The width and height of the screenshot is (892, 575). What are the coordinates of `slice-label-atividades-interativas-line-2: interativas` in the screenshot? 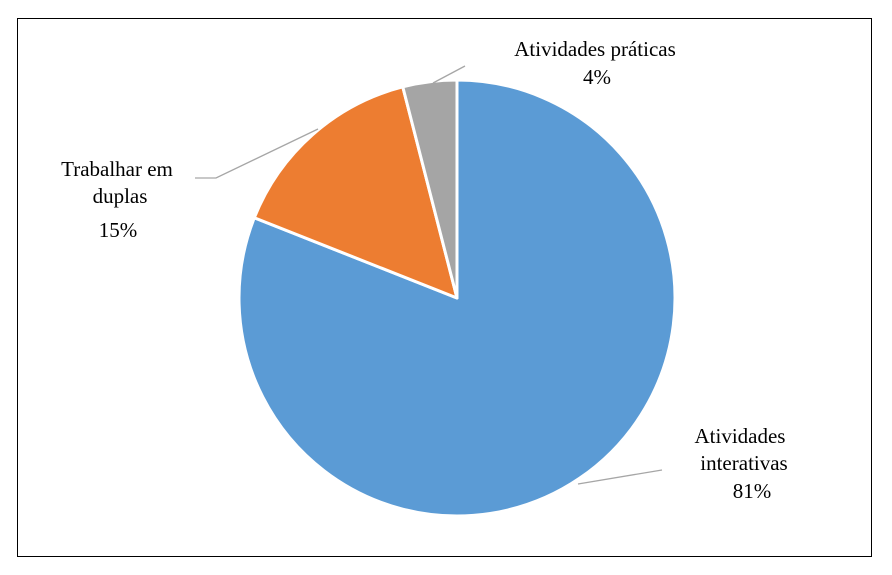 It's located at (743, 463).